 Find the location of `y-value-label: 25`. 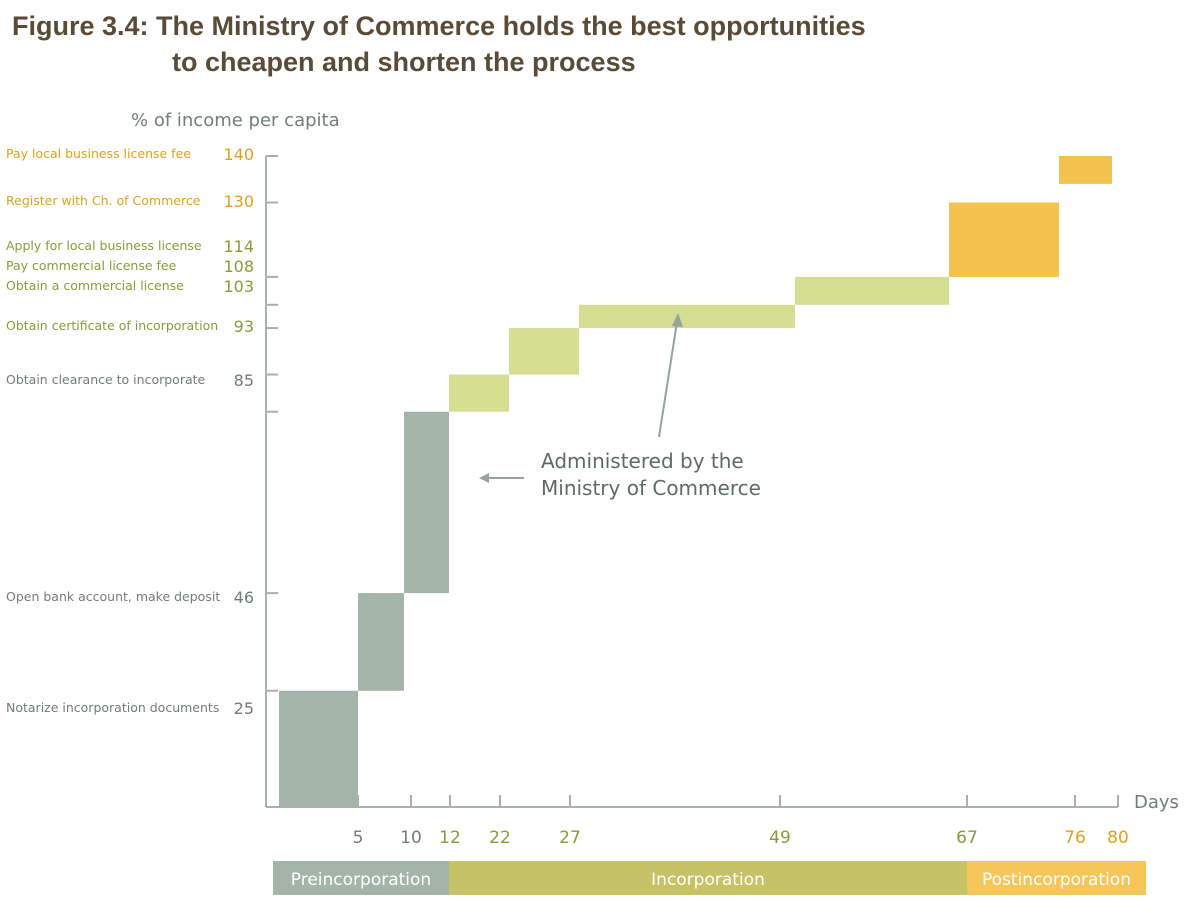

y-value-label: 25 is located at coordinates (244, 708).